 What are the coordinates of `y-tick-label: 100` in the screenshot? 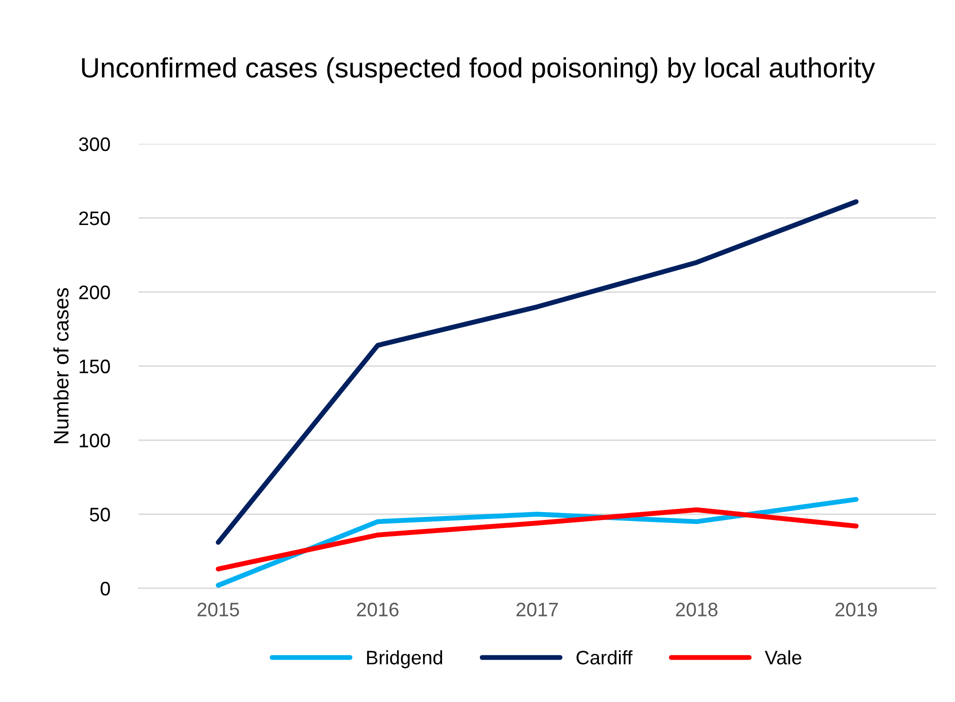 It's located at (95, 441).